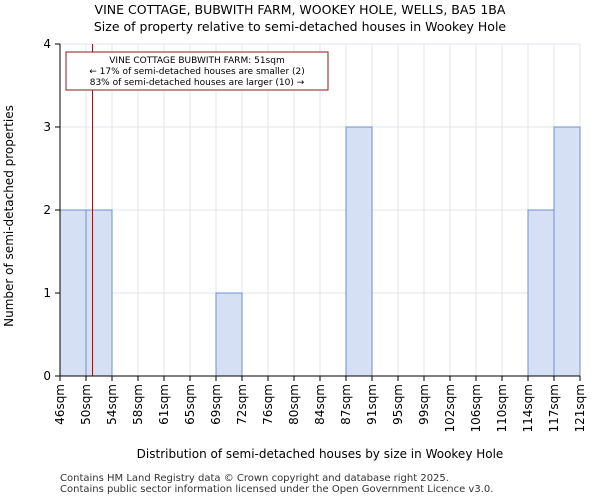 The image size is (600, 500). I want to click on annotation-box, so click(197, 71).